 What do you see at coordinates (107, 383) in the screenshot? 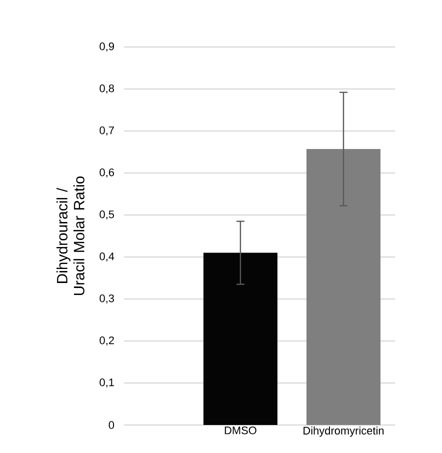
I see `y-tick-label: 0,1` at bounding box center [107, 383].